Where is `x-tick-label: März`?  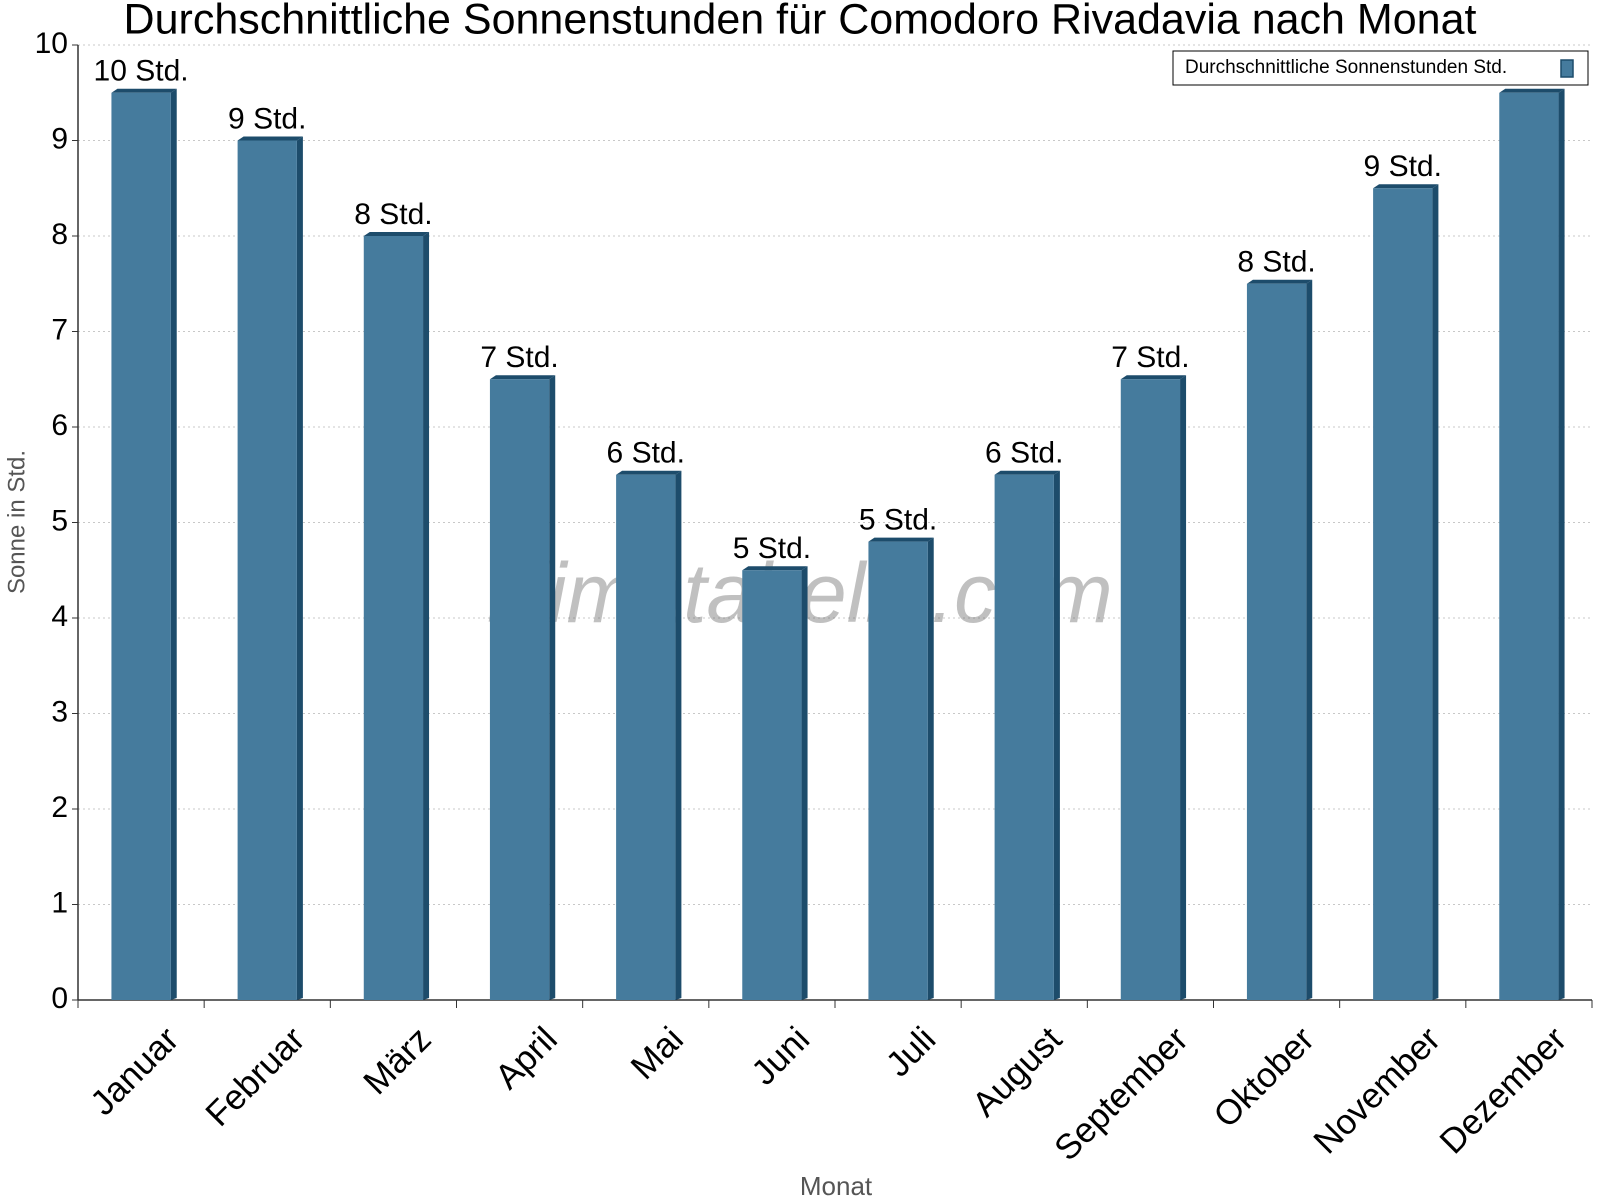
x-tick-label: März is located at coordinates (397, 1061).